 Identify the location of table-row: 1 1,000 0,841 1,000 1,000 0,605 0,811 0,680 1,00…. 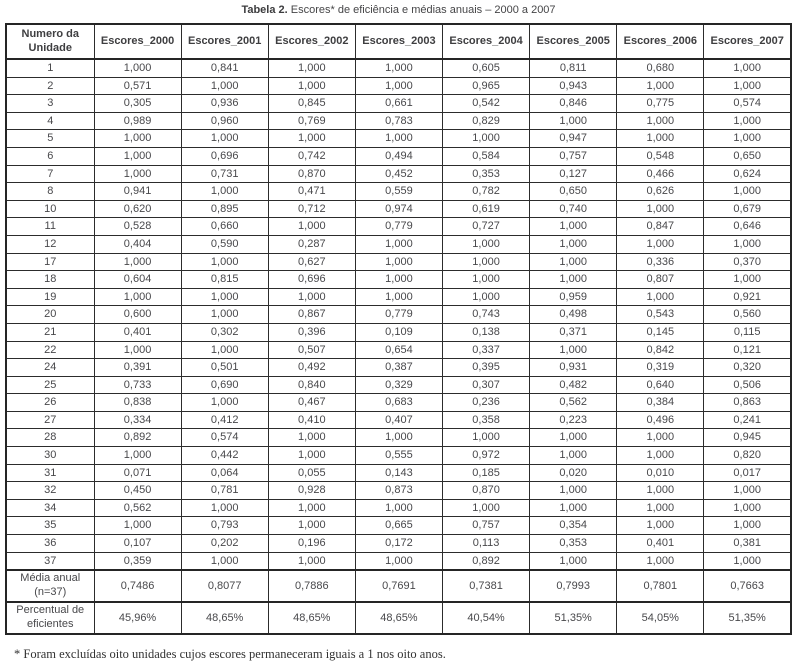
(398, 68).